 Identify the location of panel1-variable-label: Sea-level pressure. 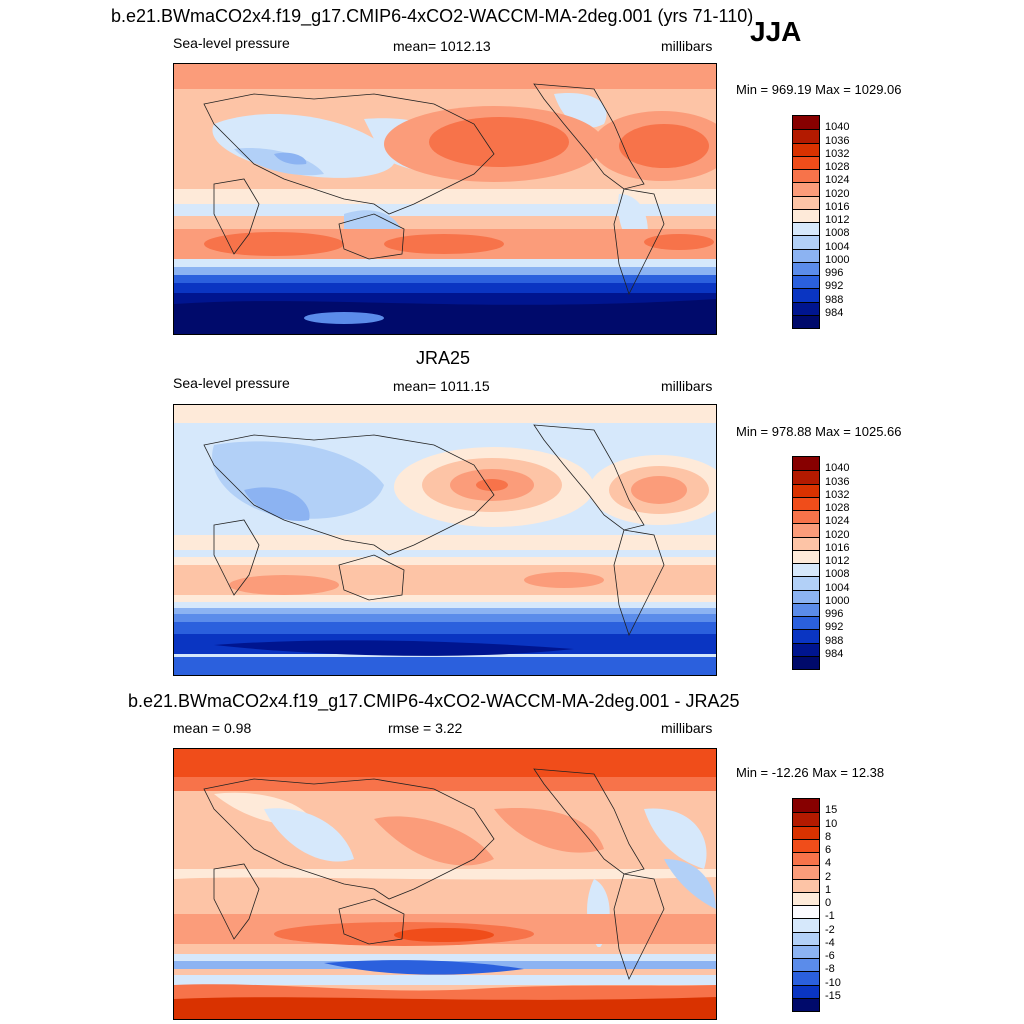
(231, 43).